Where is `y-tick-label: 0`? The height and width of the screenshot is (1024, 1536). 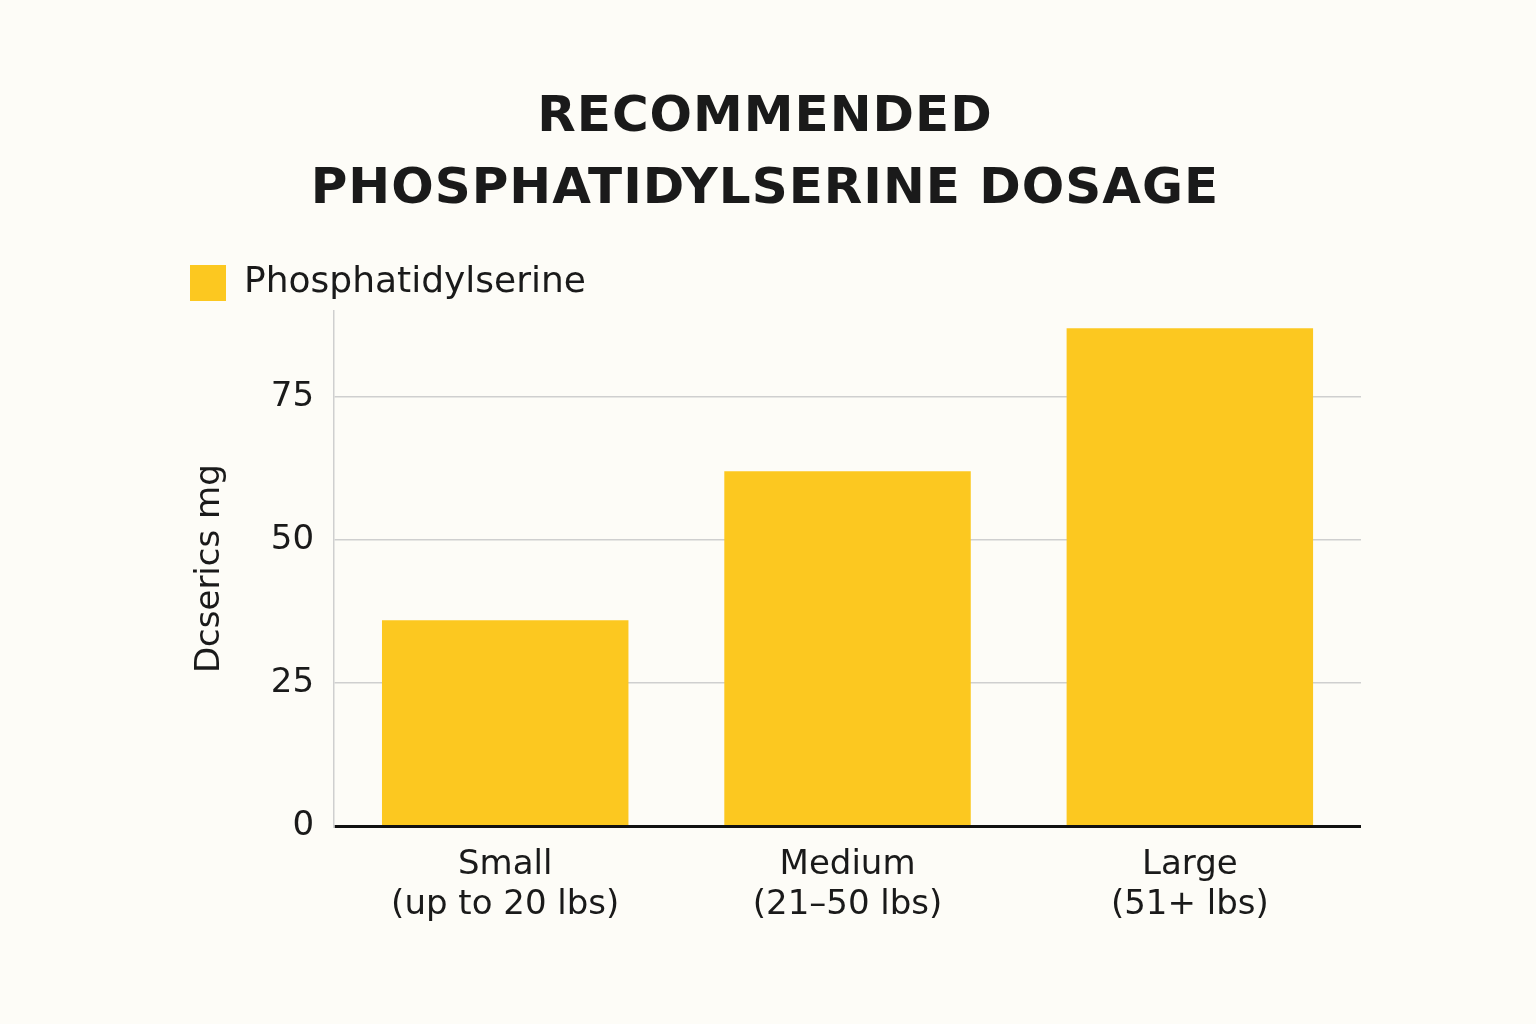
y-tick-label: 0 is located at coordinates (303, 823).